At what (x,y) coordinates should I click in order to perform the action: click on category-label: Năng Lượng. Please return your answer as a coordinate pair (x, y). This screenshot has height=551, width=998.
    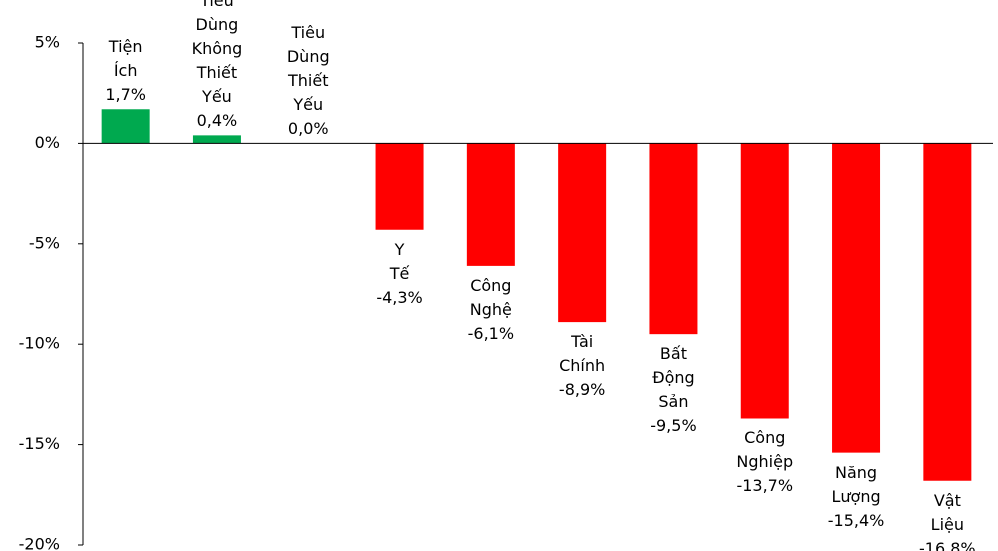
    Looking at the image, I should click on (856, 484).